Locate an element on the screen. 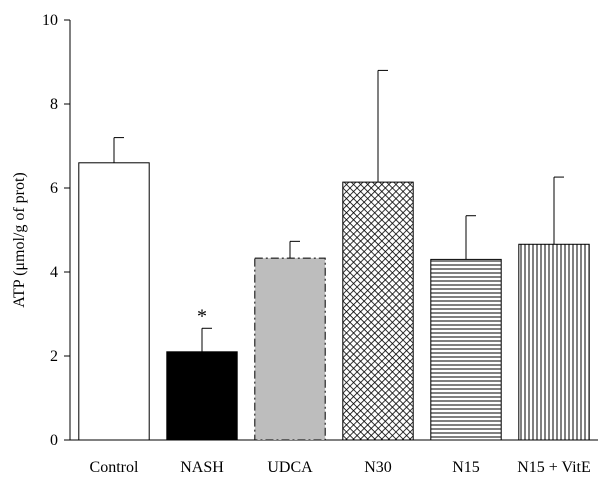  y-tick-label: 4 is located at coordinates (54, 272).